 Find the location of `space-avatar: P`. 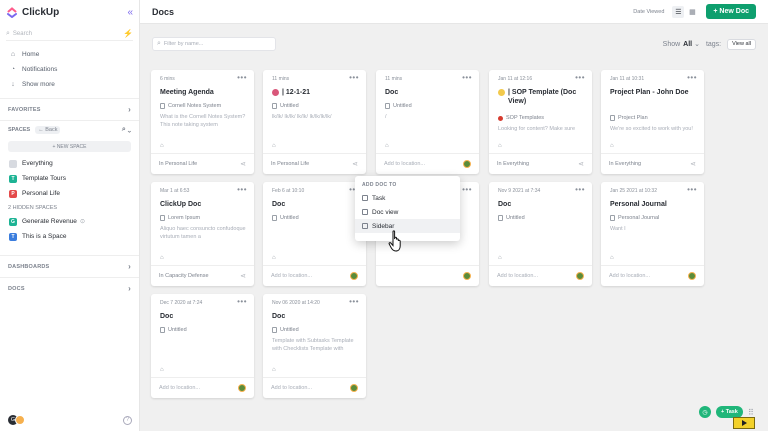

space-avatar: P is located at coordinates (13, 193).